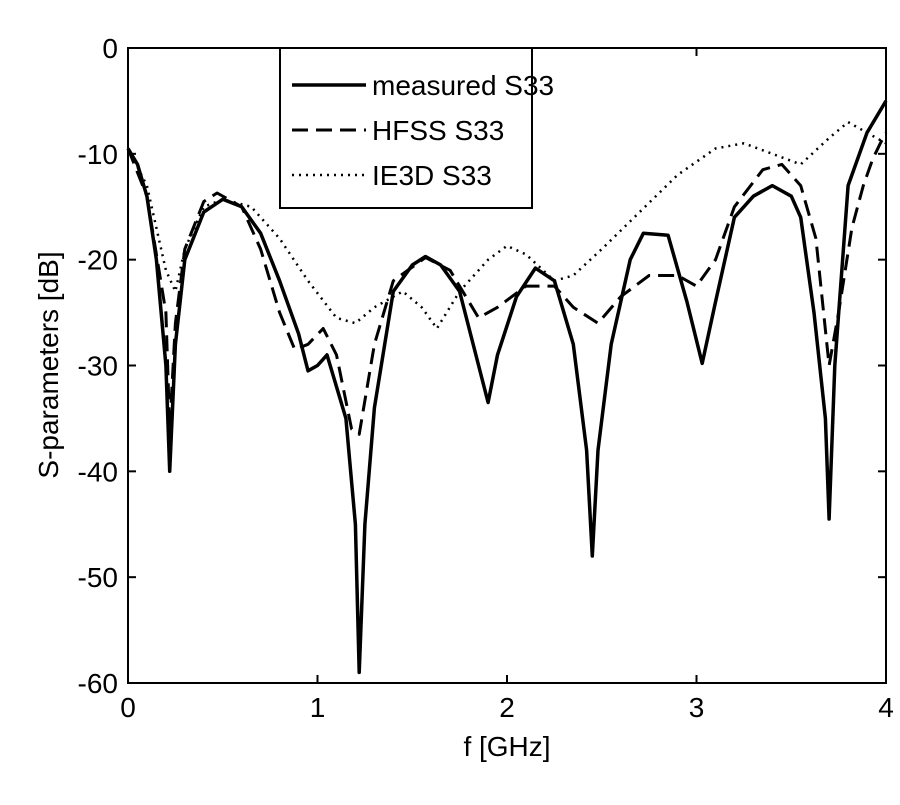 The height and width of the screenshot is (805, 900). I want to click on y-tick-label: -30, so click(98, 366).